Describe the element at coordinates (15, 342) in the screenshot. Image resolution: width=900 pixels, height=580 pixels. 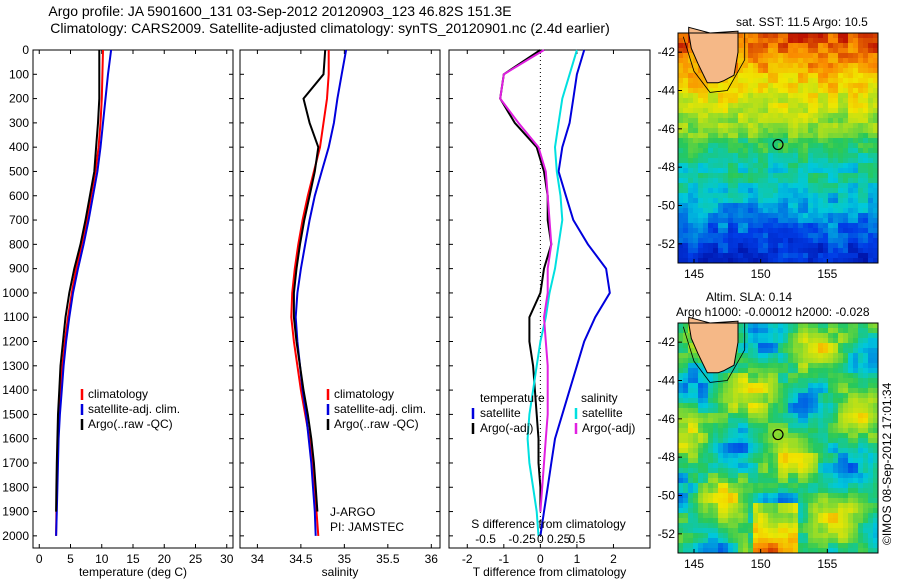
I see `depth-tick-label: 1200` at that location.